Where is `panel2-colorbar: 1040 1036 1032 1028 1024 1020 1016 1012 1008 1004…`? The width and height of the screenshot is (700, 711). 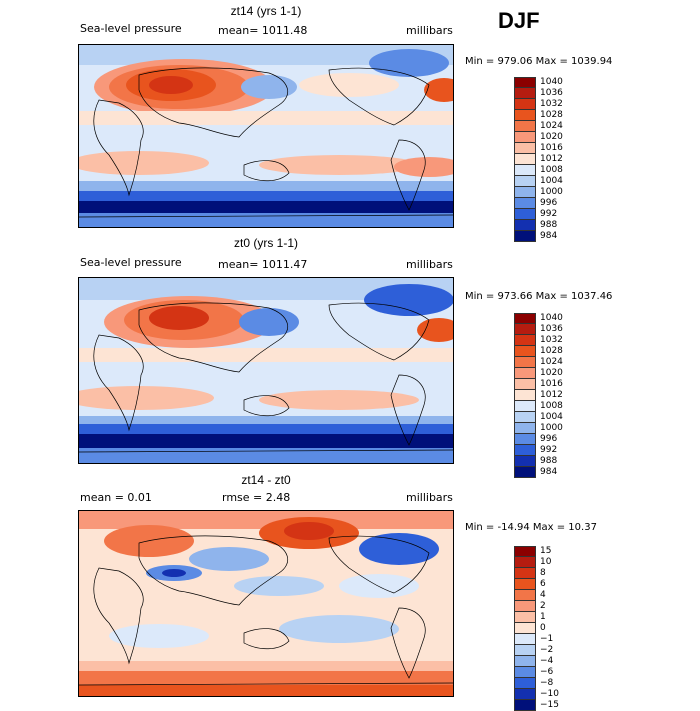 panel2-colorbar: 1040 1036 1032 1028 1024 1020 1016 1012 1008 1004… is located at coordinates (538, 395).